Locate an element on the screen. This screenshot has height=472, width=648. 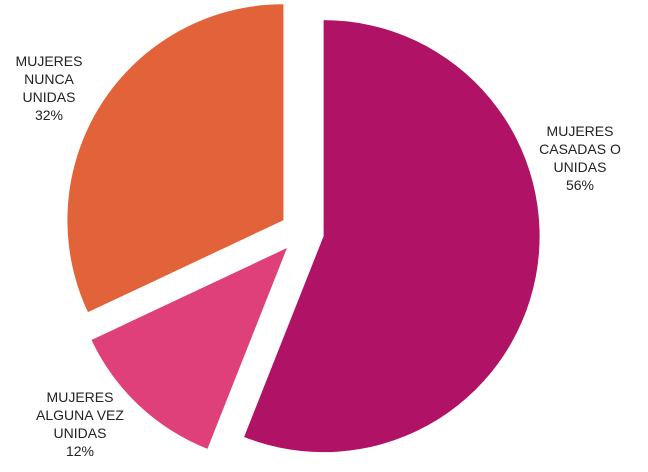
pie-slice is located at coordinates (189, 348).